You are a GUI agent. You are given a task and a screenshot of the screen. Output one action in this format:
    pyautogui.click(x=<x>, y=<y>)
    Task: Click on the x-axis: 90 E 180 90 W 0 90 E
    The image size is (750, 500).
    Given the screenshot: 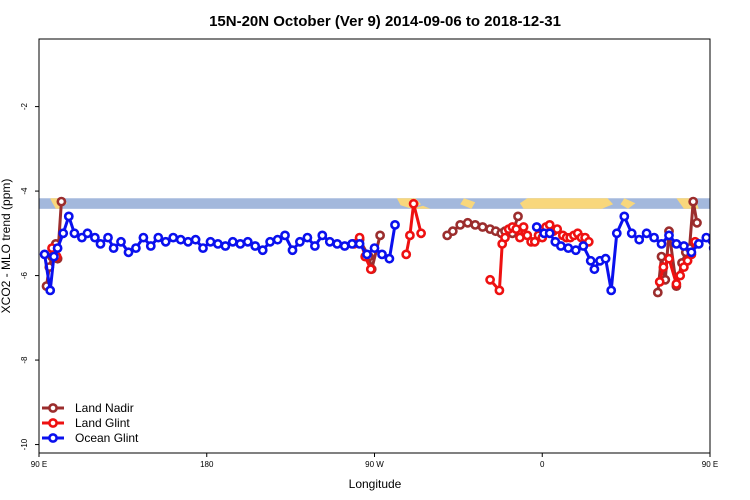 What is the action you would take?
    pyautogui.click(x=374, y=461)
    